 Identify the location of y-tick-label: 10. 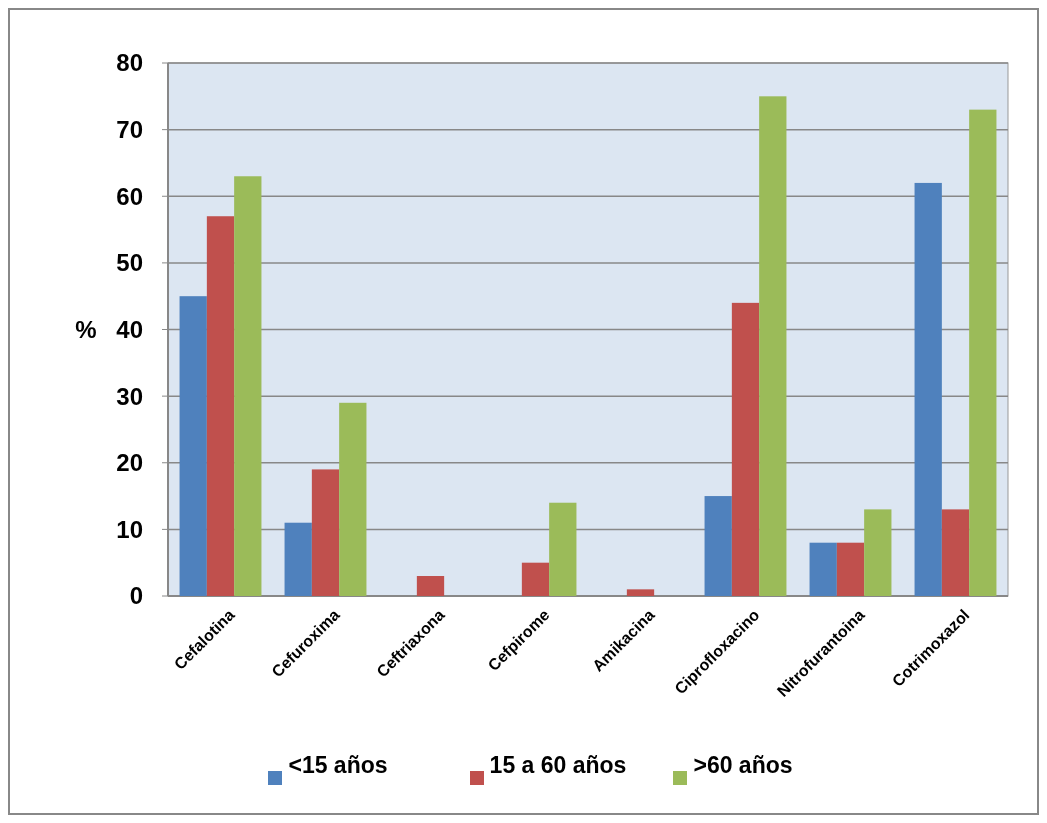
(129, 529).